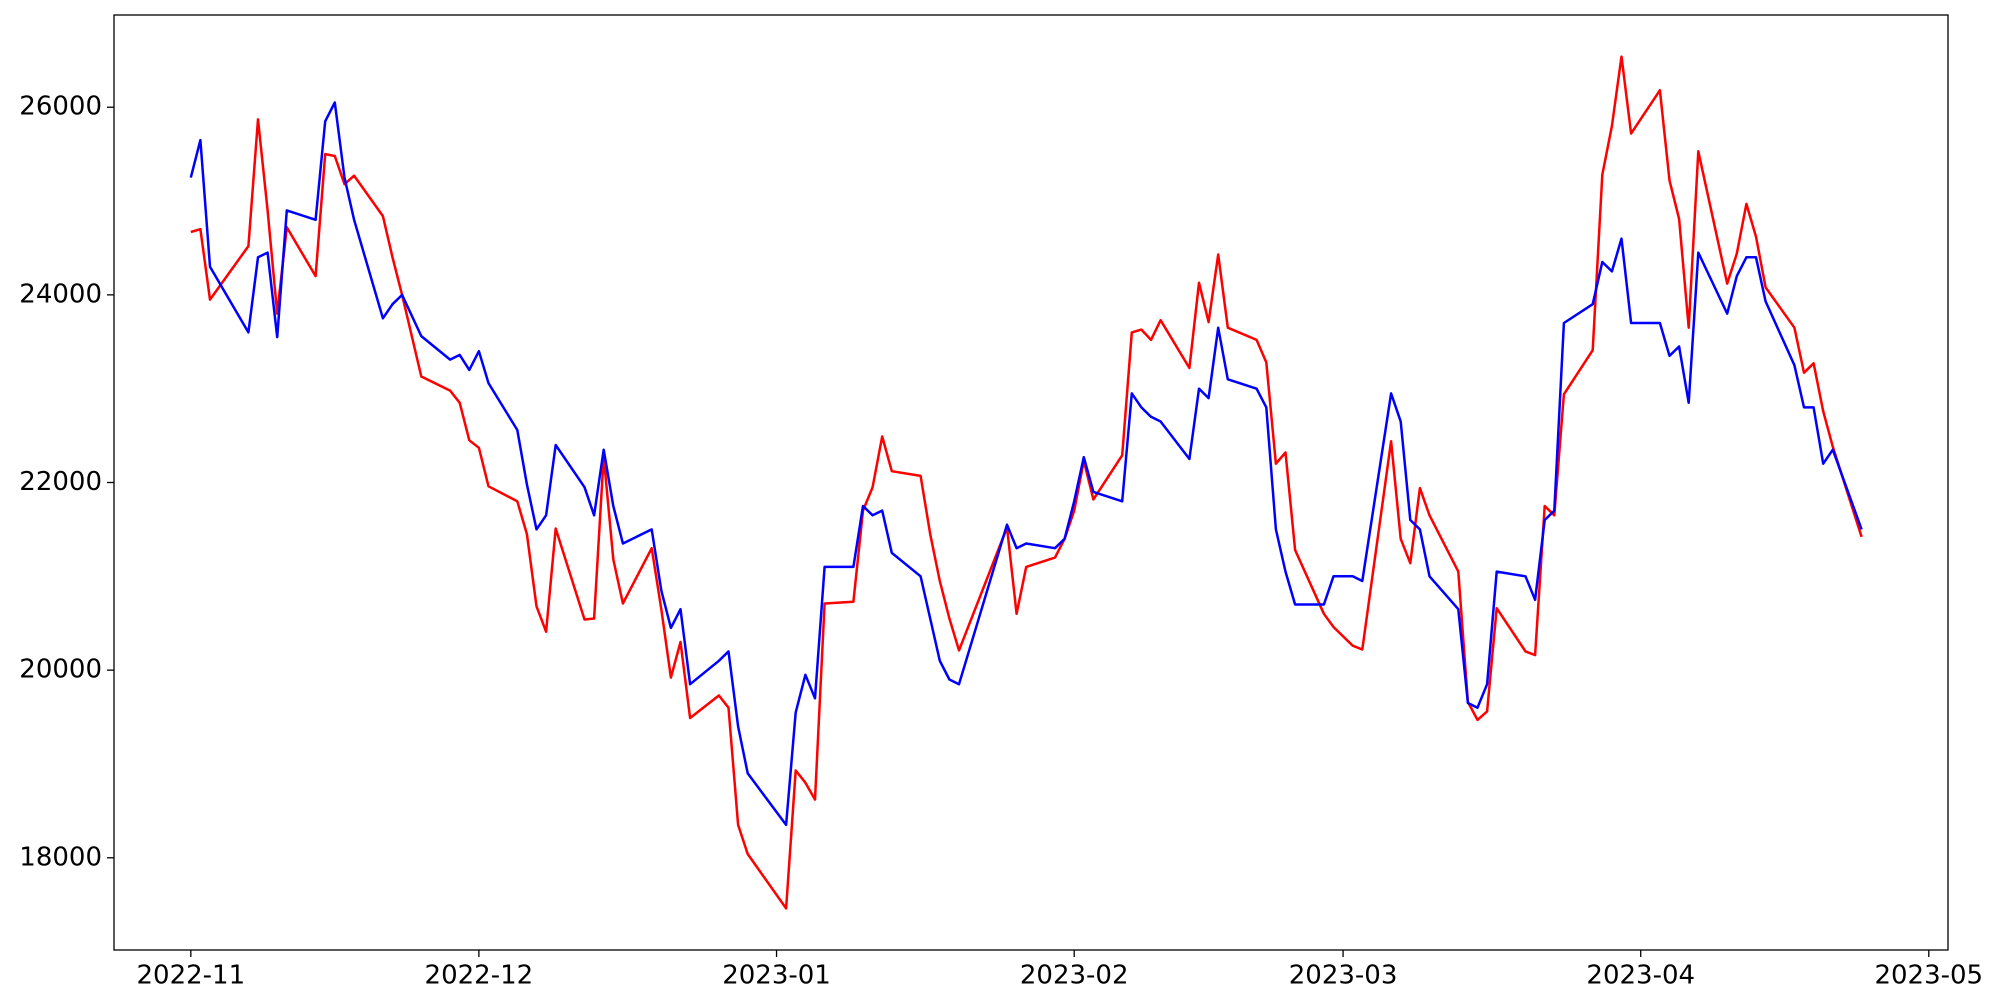  I want to click on x-tick-label: 2023-04, so click(1640, 976).